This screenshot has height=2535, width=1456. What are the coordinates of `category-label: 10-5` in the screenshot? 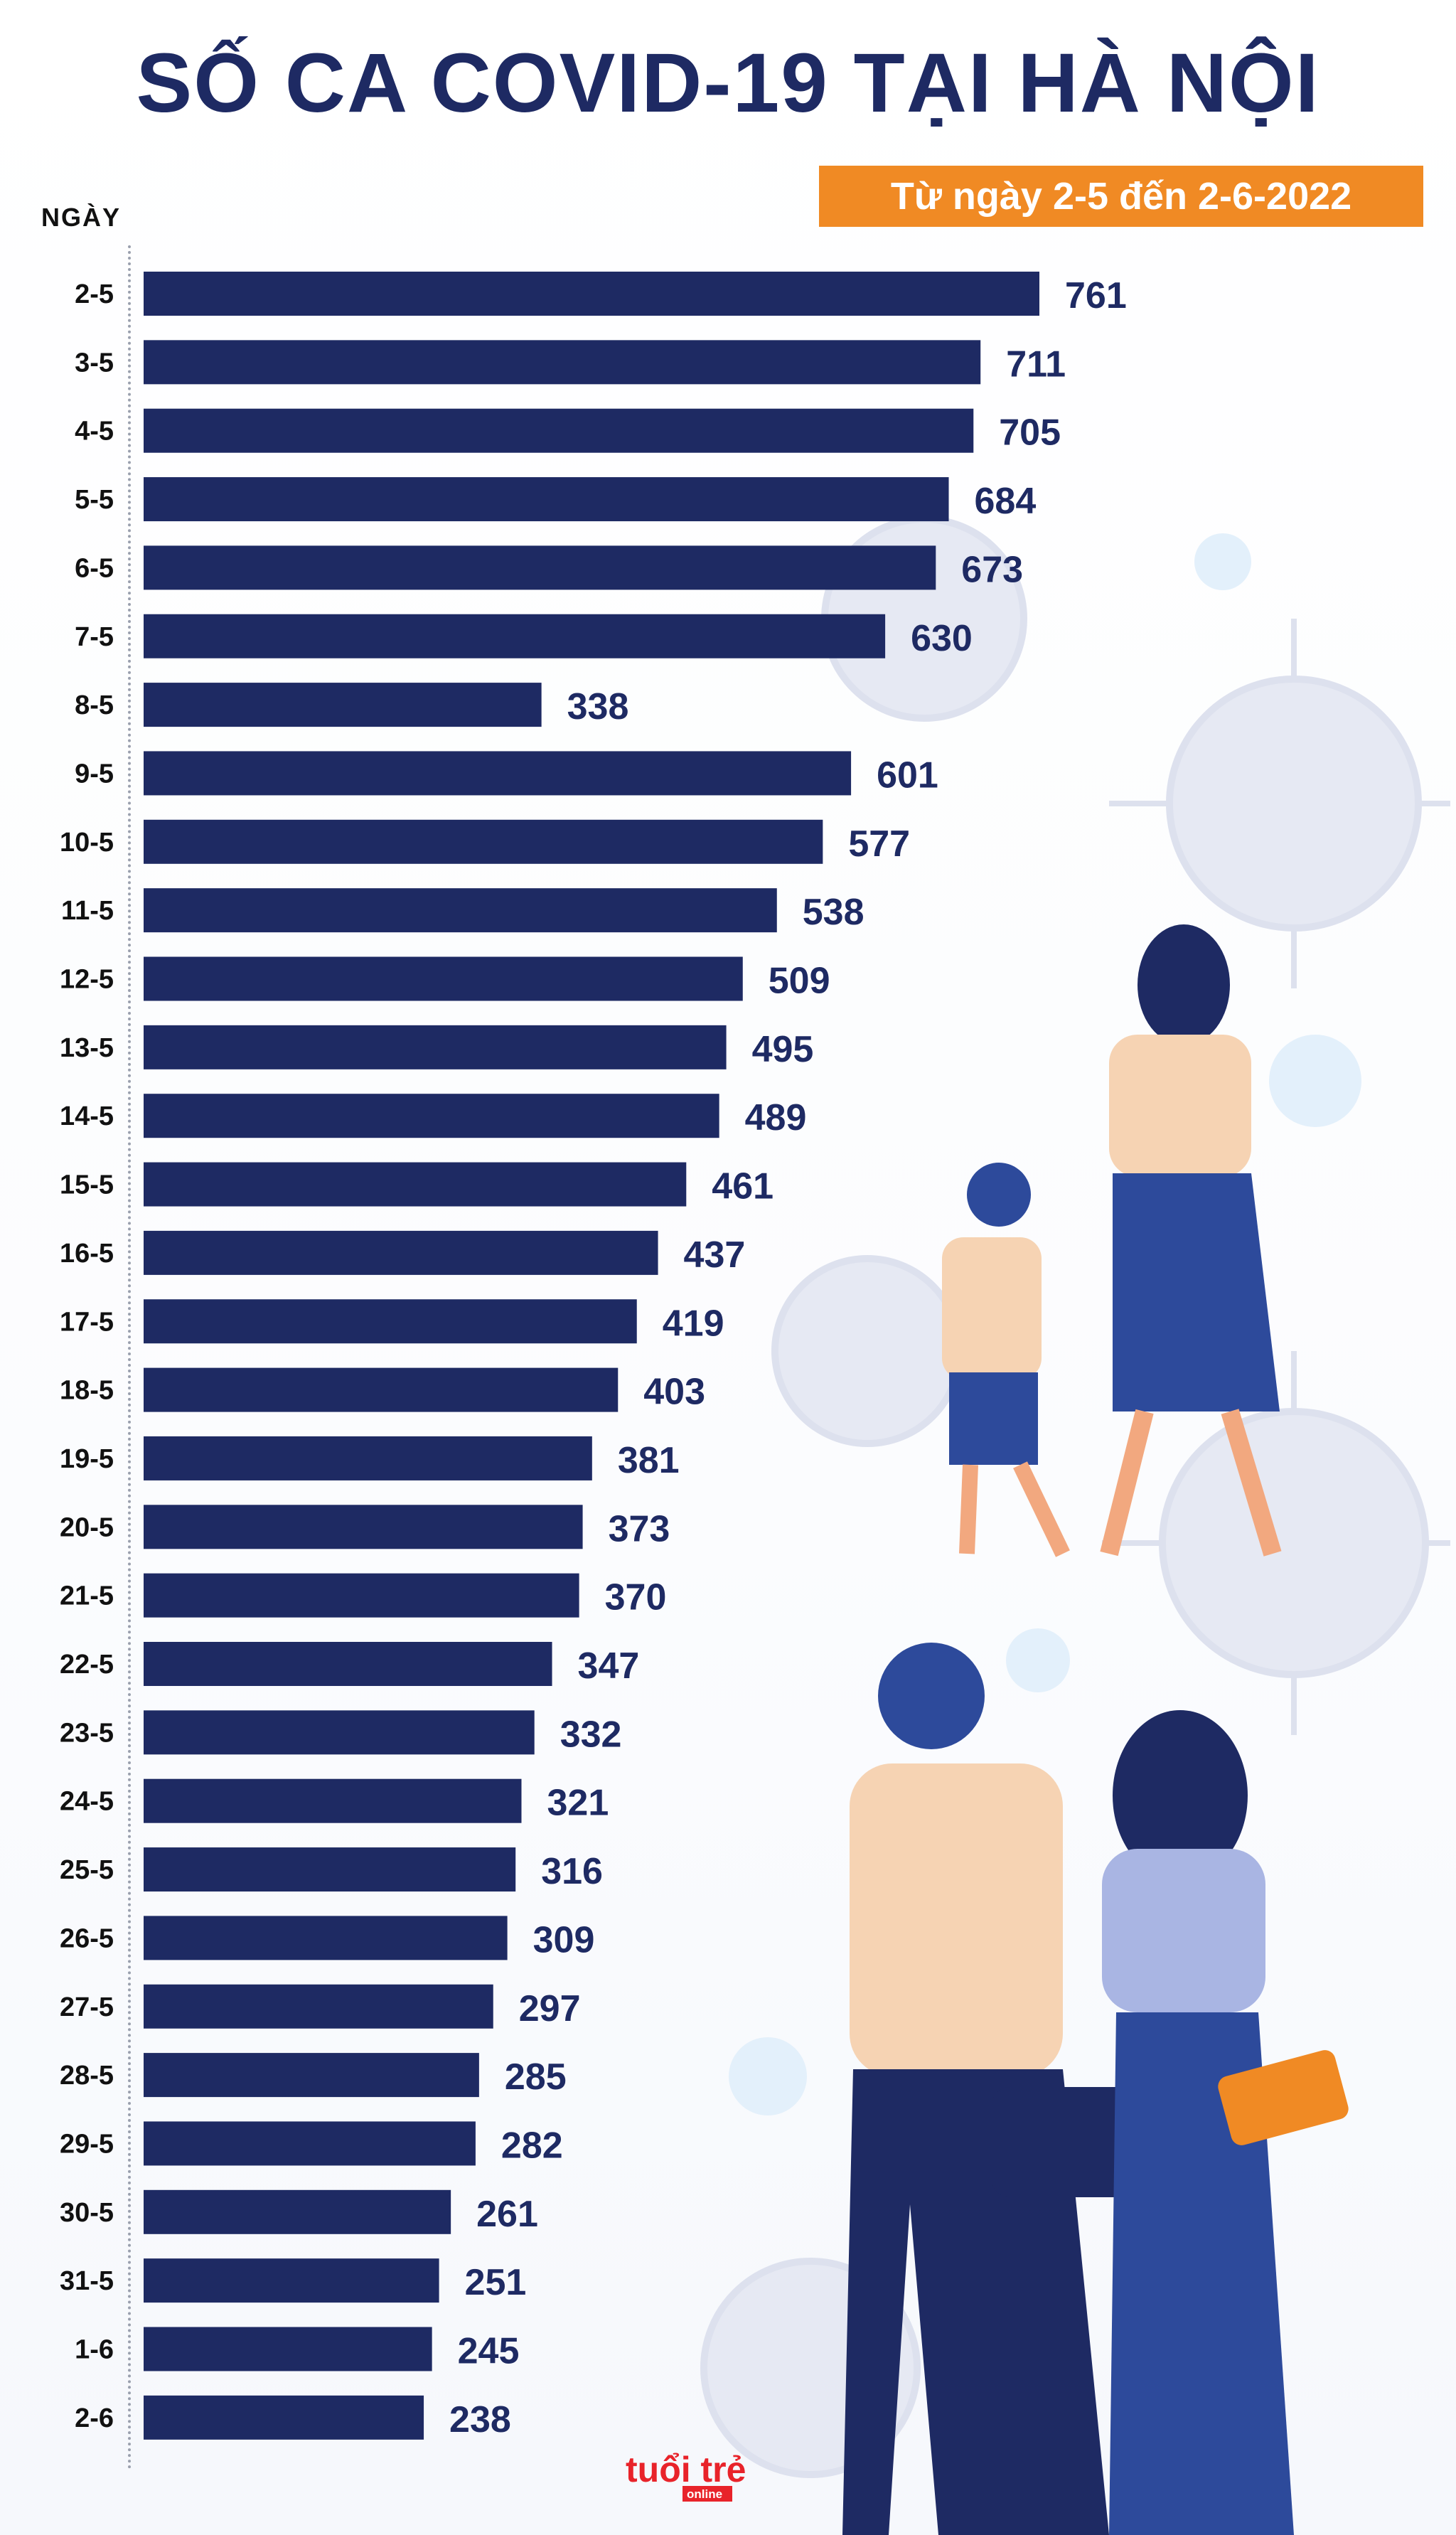 It's located at (87, 843).